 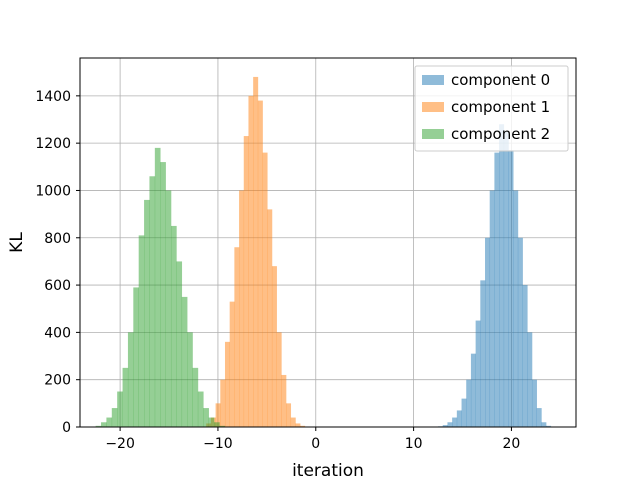 What do you see at coordinates (57, 333) in the screenshot?
I see `y-tick-label-2: 400` at bounding box center [57, 333].